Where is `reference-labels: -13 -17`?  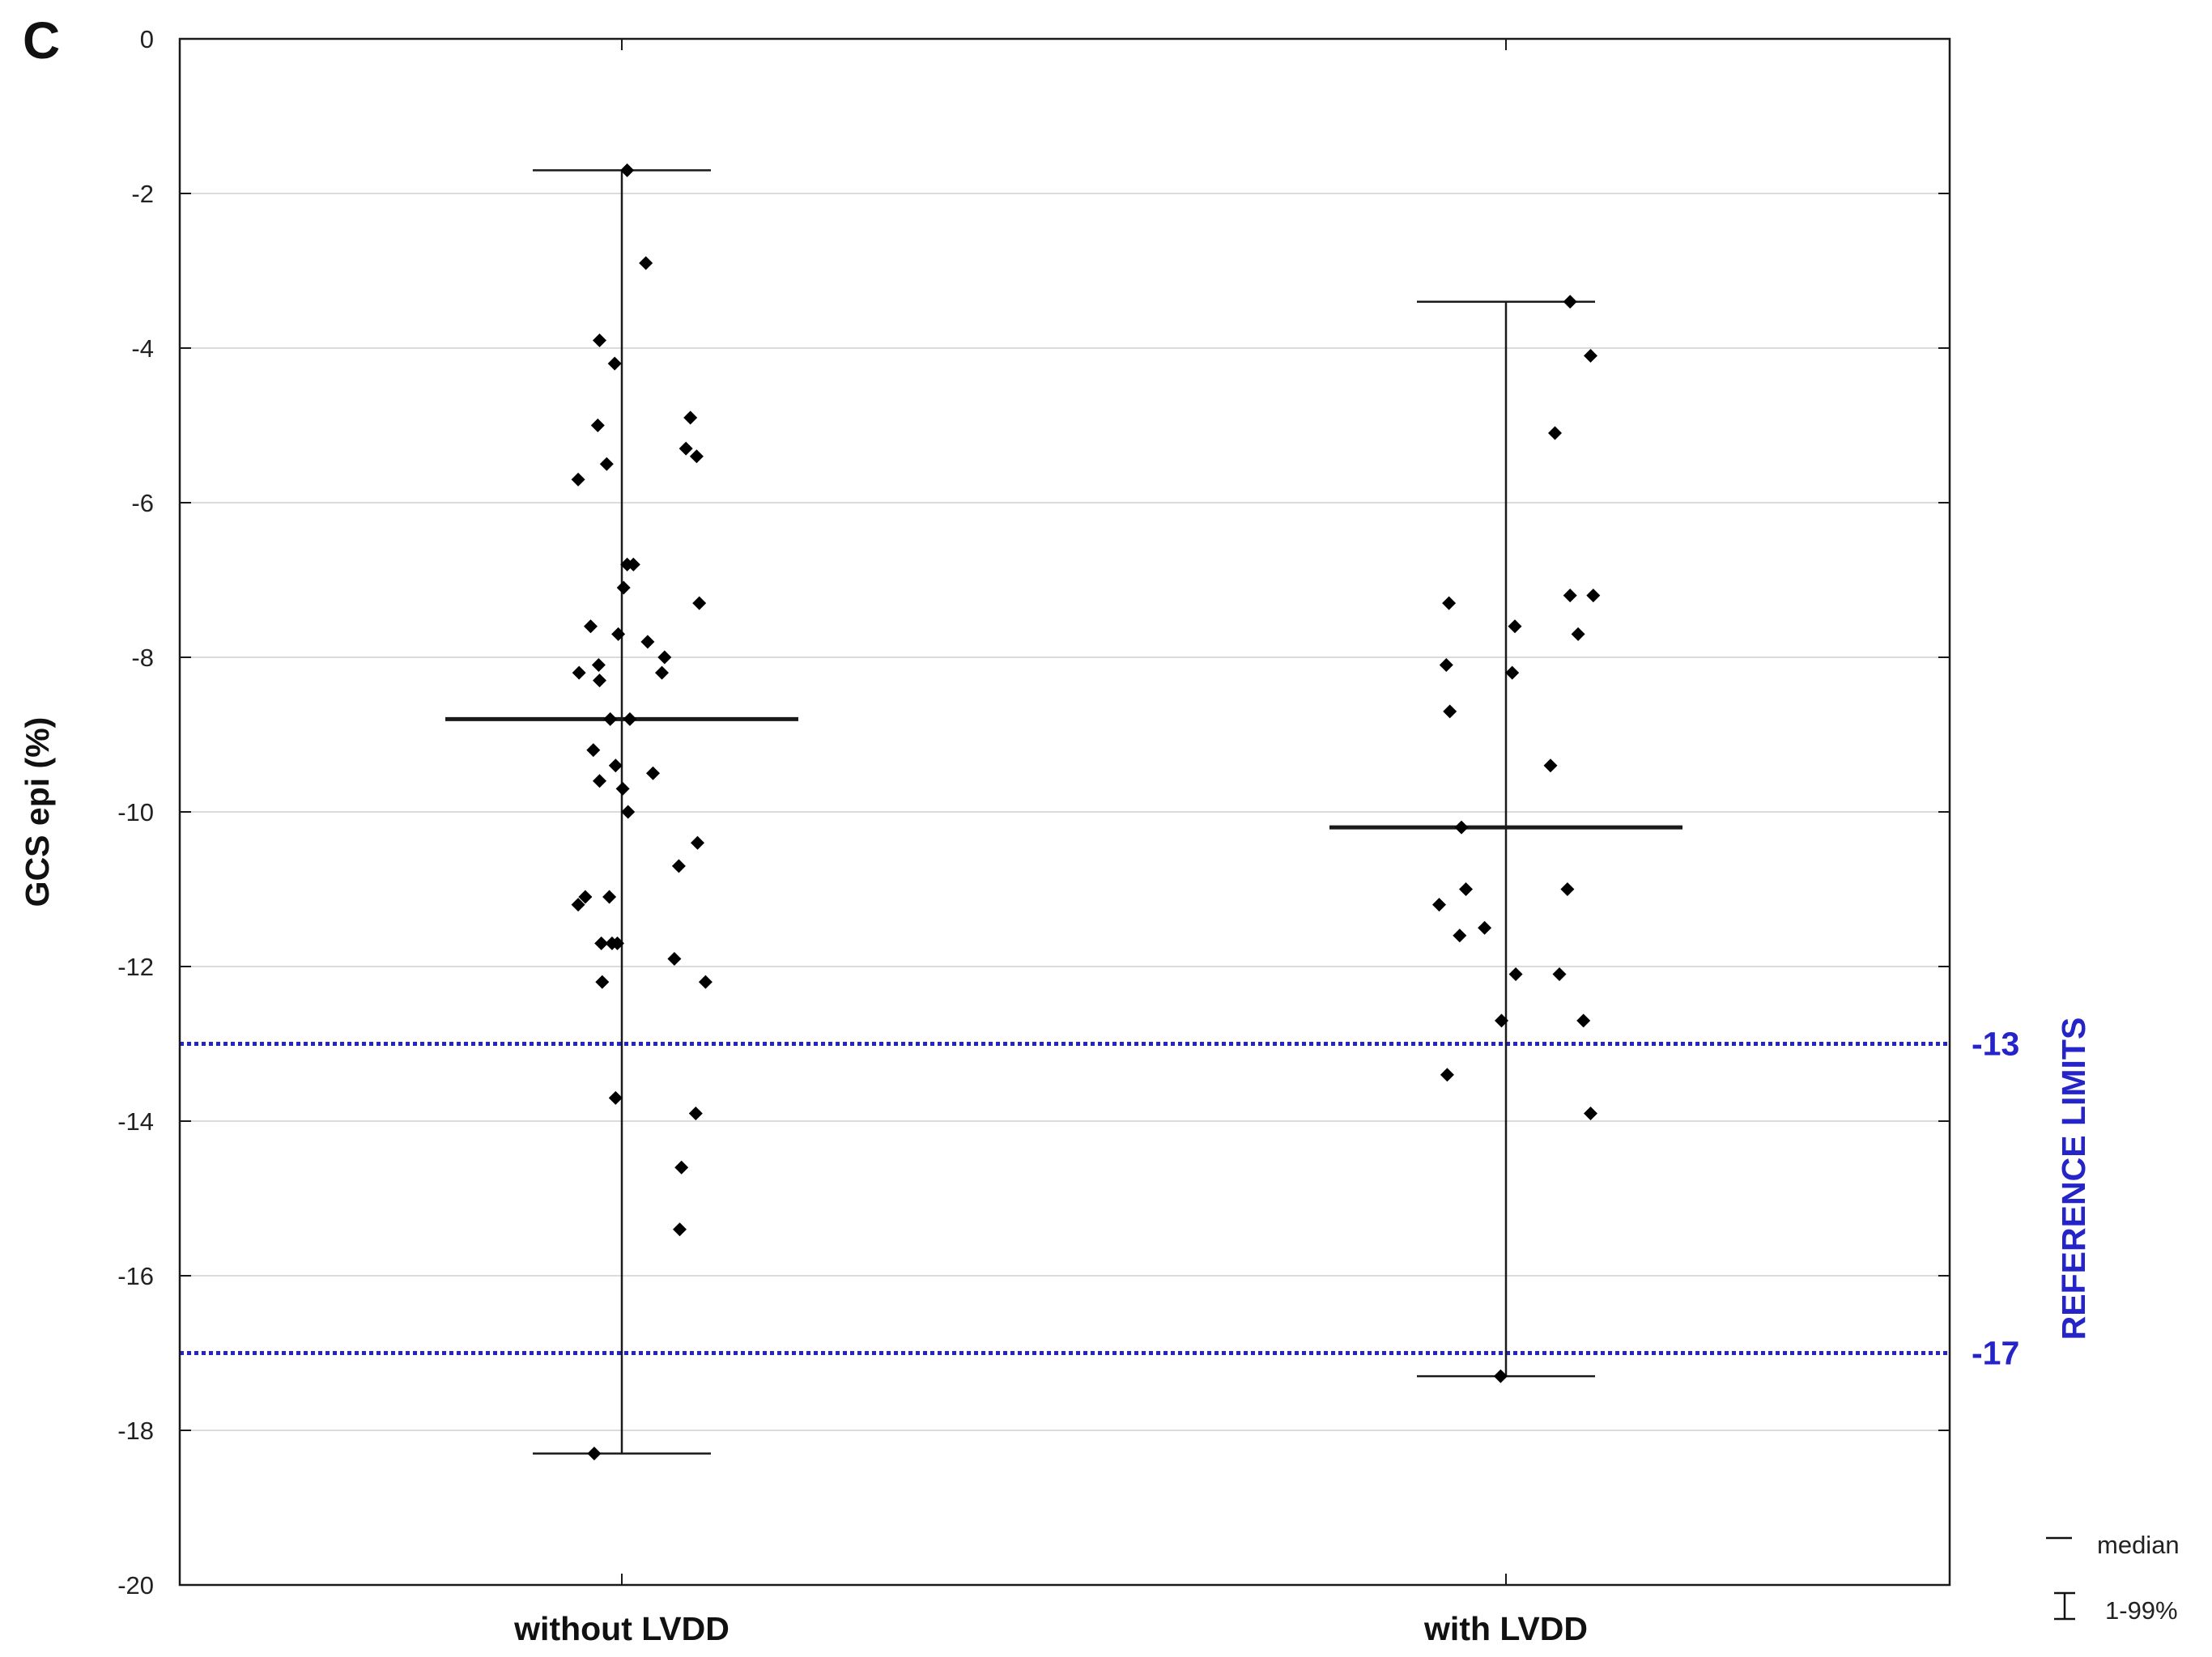 reference-labels: -13 -17 is located at coordinates (1996, 1199).